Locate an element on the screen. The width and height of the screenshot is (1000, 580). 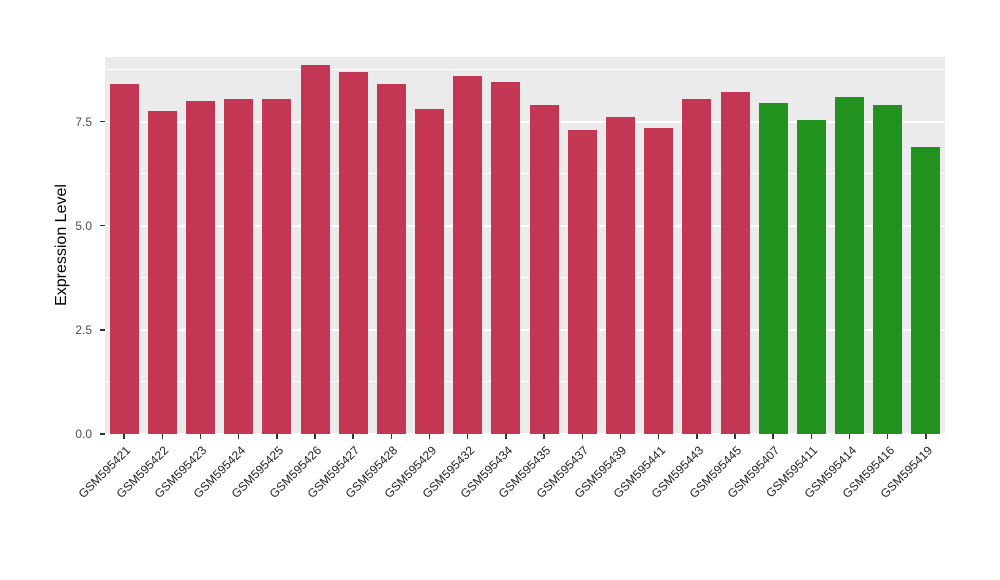
y-axis-title: Expression Level is located at coordinates (61, 245).